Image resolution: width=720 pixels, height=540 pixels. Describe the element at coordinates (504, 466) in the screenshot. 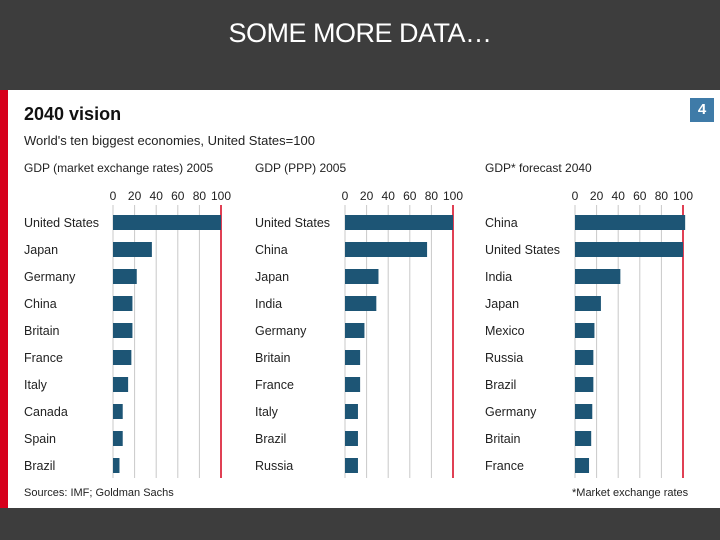

I see `panel-3-category-label: France` at that location.